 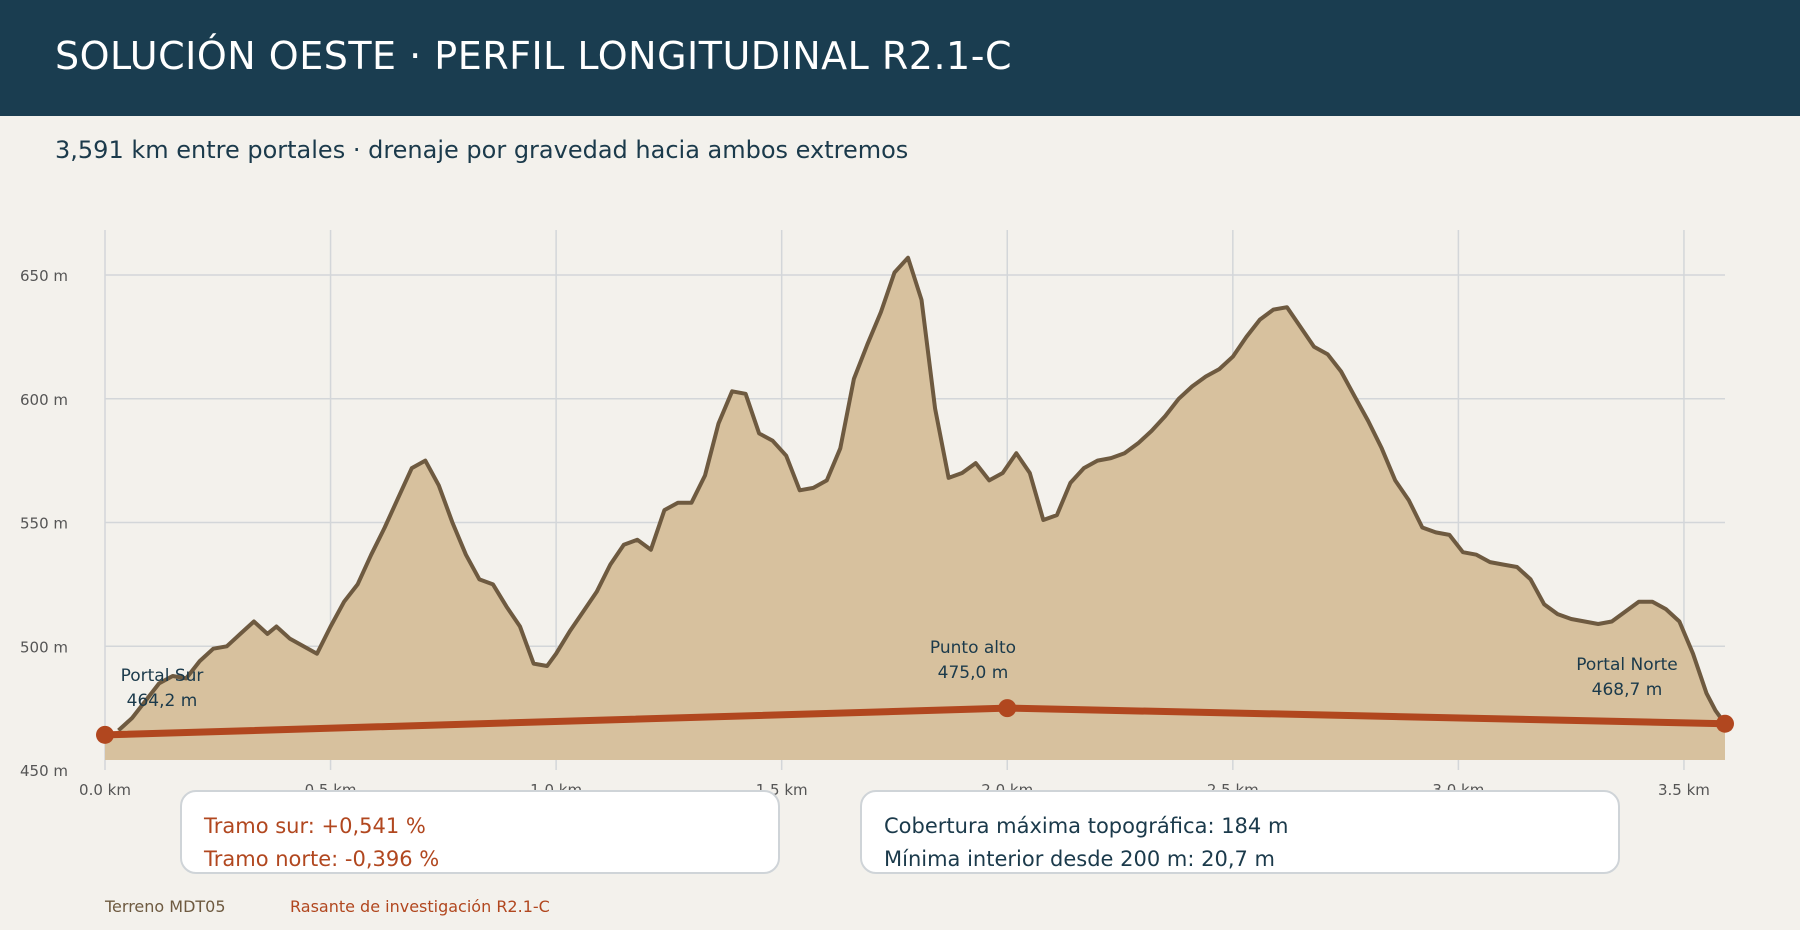 What do you see at coordinates (1086, 826) in the screenshot?
I see `cover-max-text: Cobertura máxima topográfica: 184 m` at bounding box center [1086, 826].